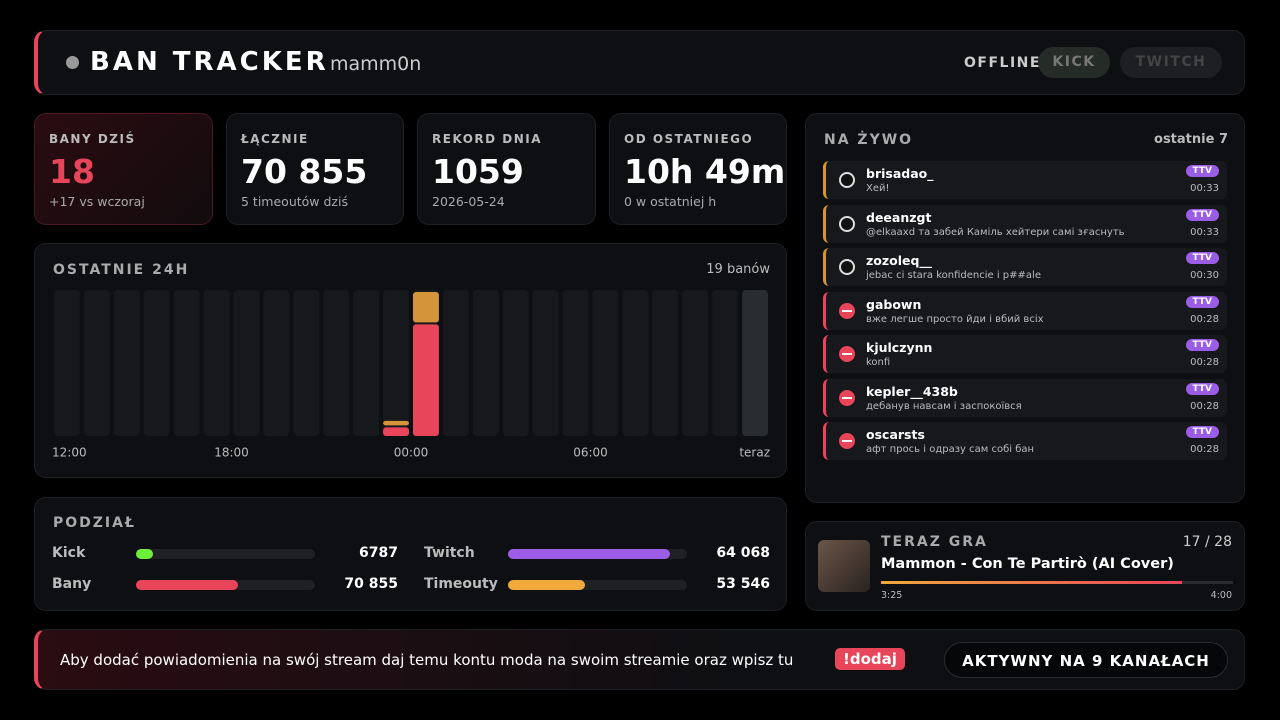 Image resolution: width=1280 pixels, height=720 pixels. What do you see at coordinates (743, 584) in the screenshot?
I see `split-value: 53 546` at bounding box center [743, 584].